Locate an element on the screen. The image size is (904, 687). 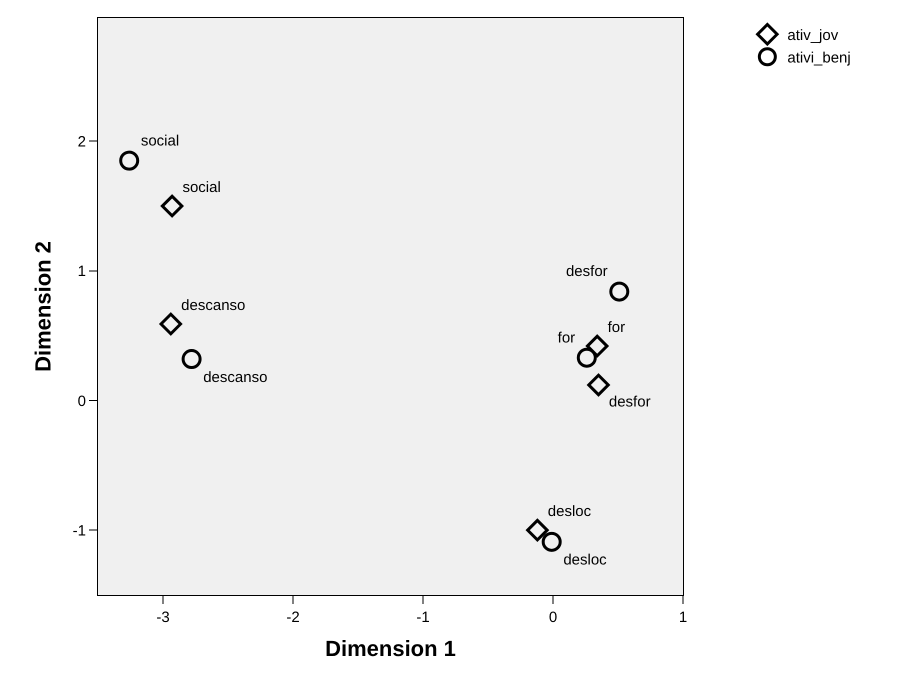
y-tick-label: -1 is located at coordinates (79, 531).